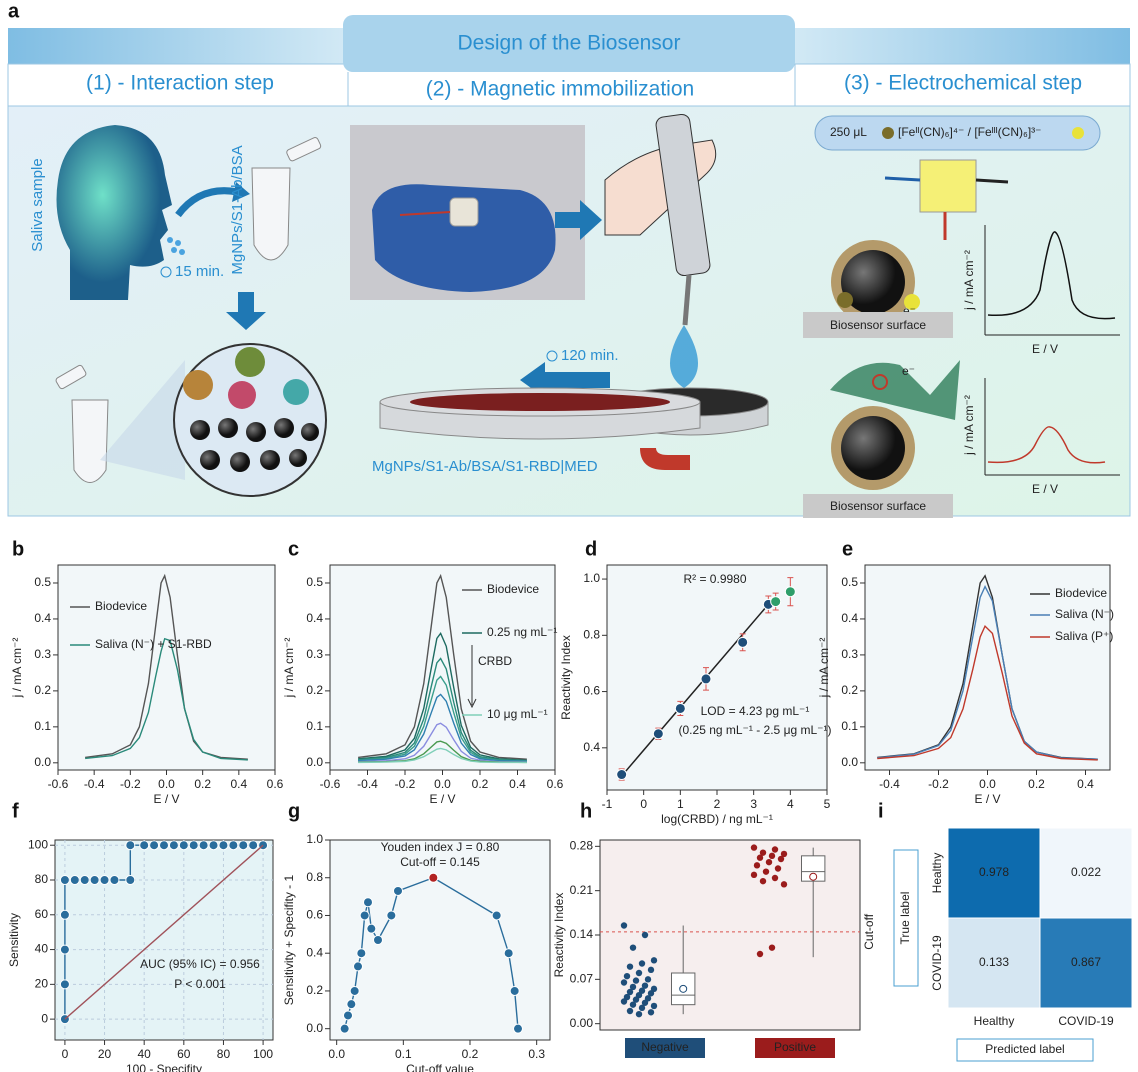 The height and width of the screenshot is (1072, 1138). I want to click on probe-label: [Feᴵᴵ(CN)₆]⁴⁻ / [Feᴵᴵᴵ(CN)₆]³⁻, so click(970, 132).